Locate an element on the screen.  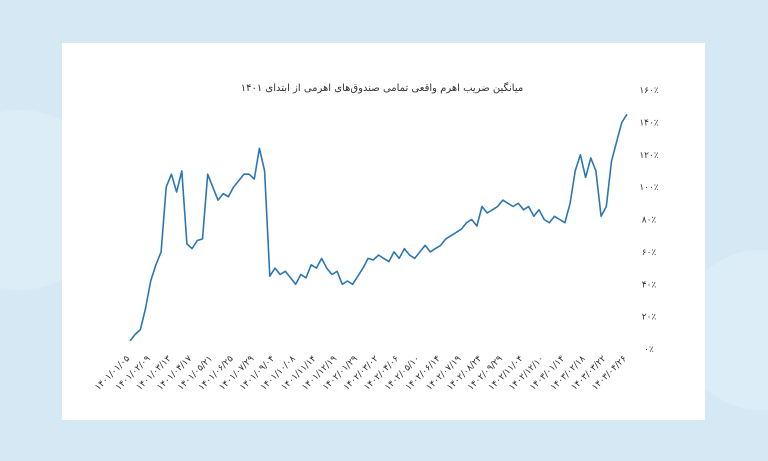
y-tick-label: ۲۰٪ is located at coordinates (649, 318).